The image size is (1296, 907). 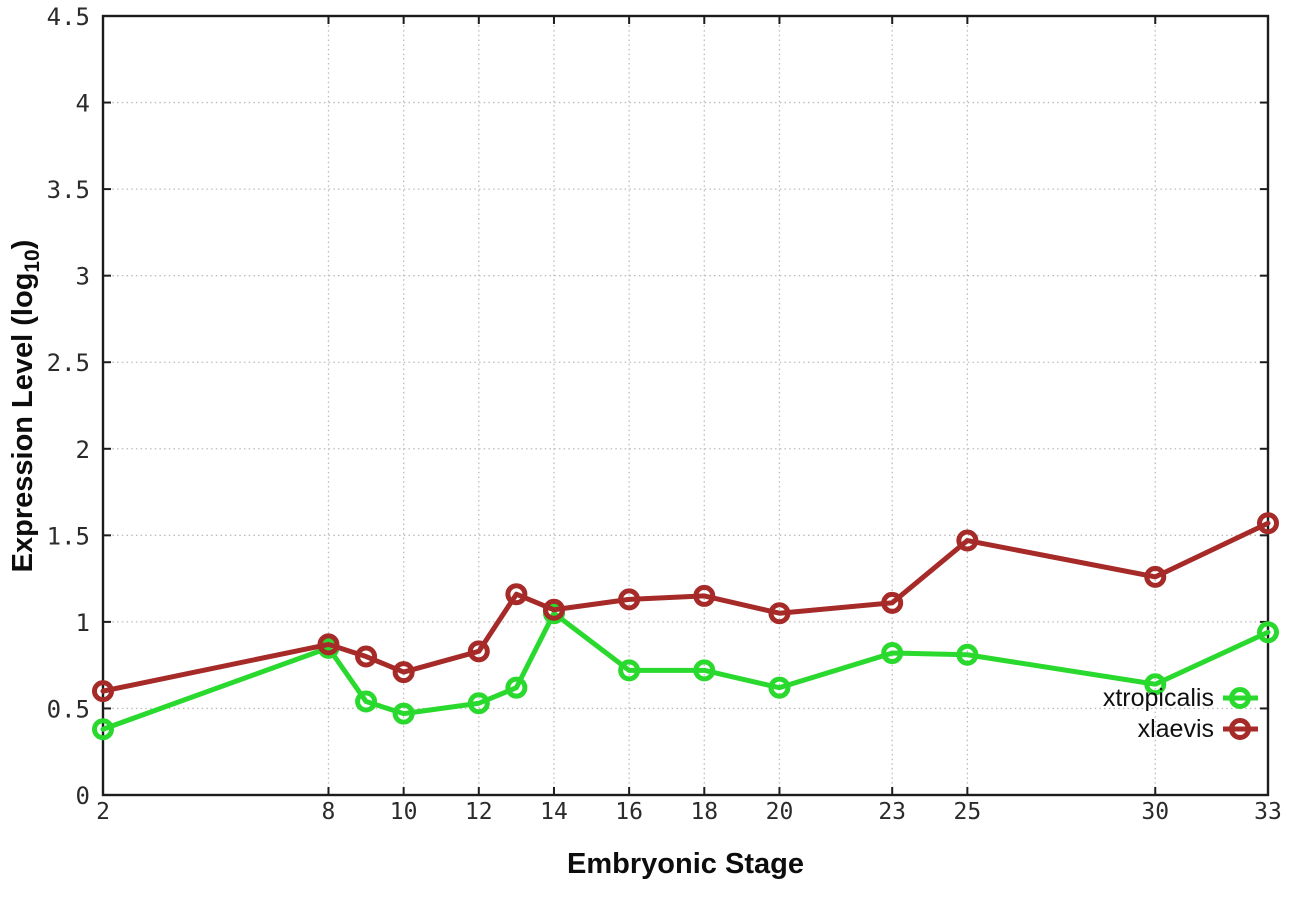 I want to click on y-axis-title: Expression Level (log10), so click(x=24, y=406).